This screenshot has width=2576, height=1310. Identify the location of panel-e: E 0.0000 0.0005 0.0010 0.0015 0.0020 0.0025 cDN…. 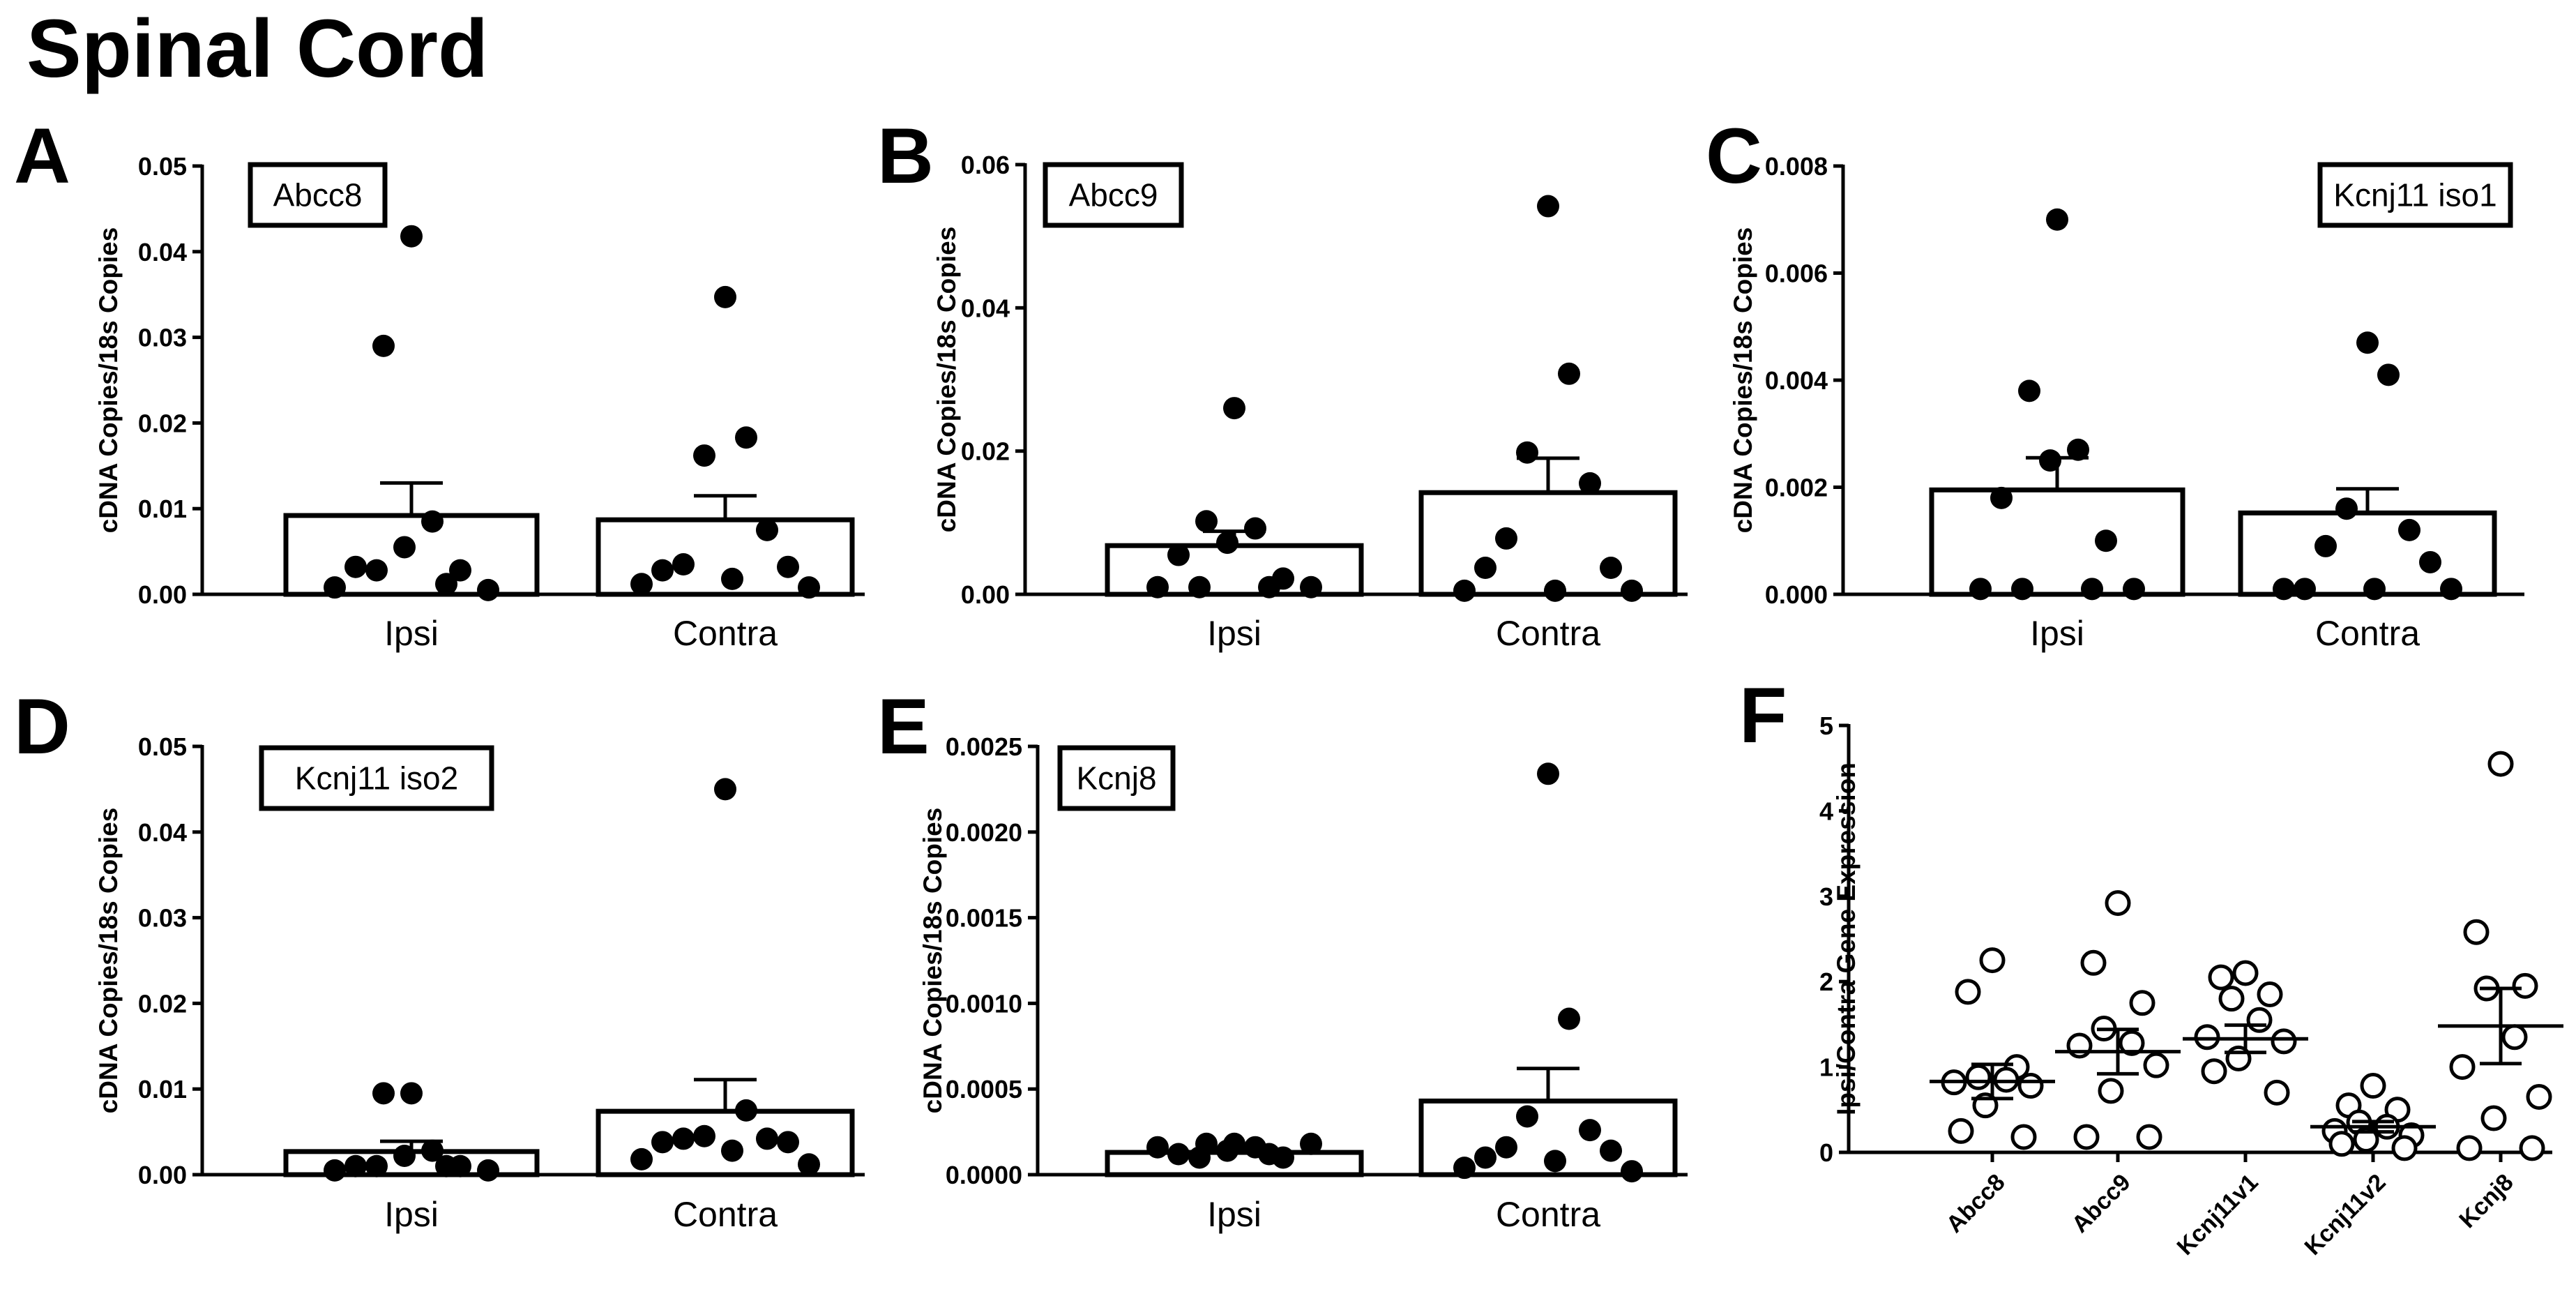
(1282, 958).